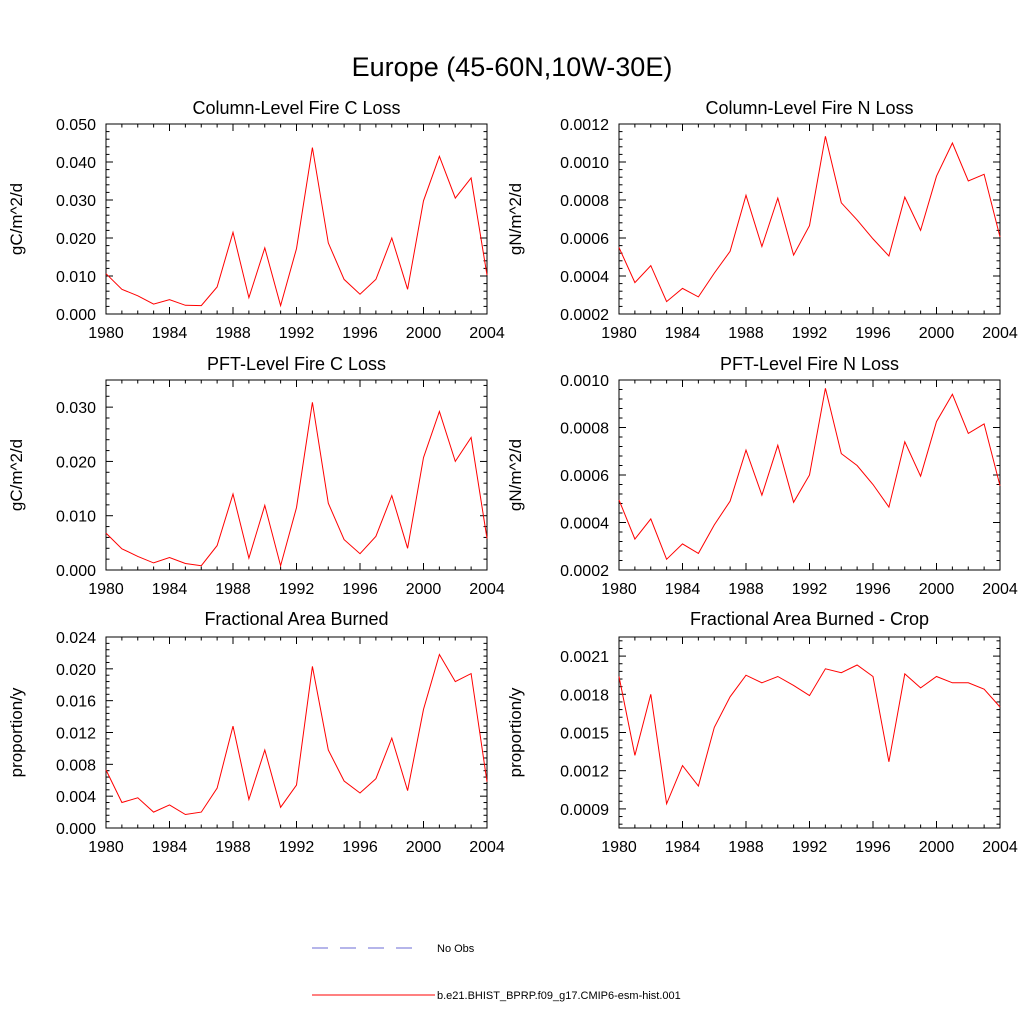 The image size is (1024, 1024). What do you see at coordinates (76, 734) in the screenshot?
I see `y-tick-label: 0.012` at bounding box center [76, 734].